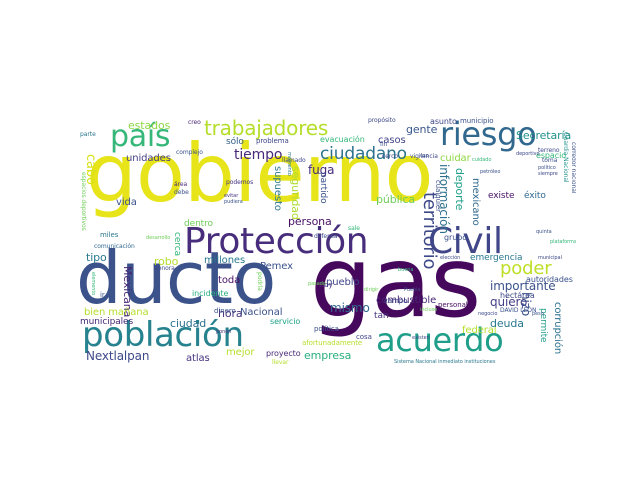  What do you see at coordinates (280, 362) in the screenshot?
I see `word-llevar: llevar` at bounding box center [280, 362].